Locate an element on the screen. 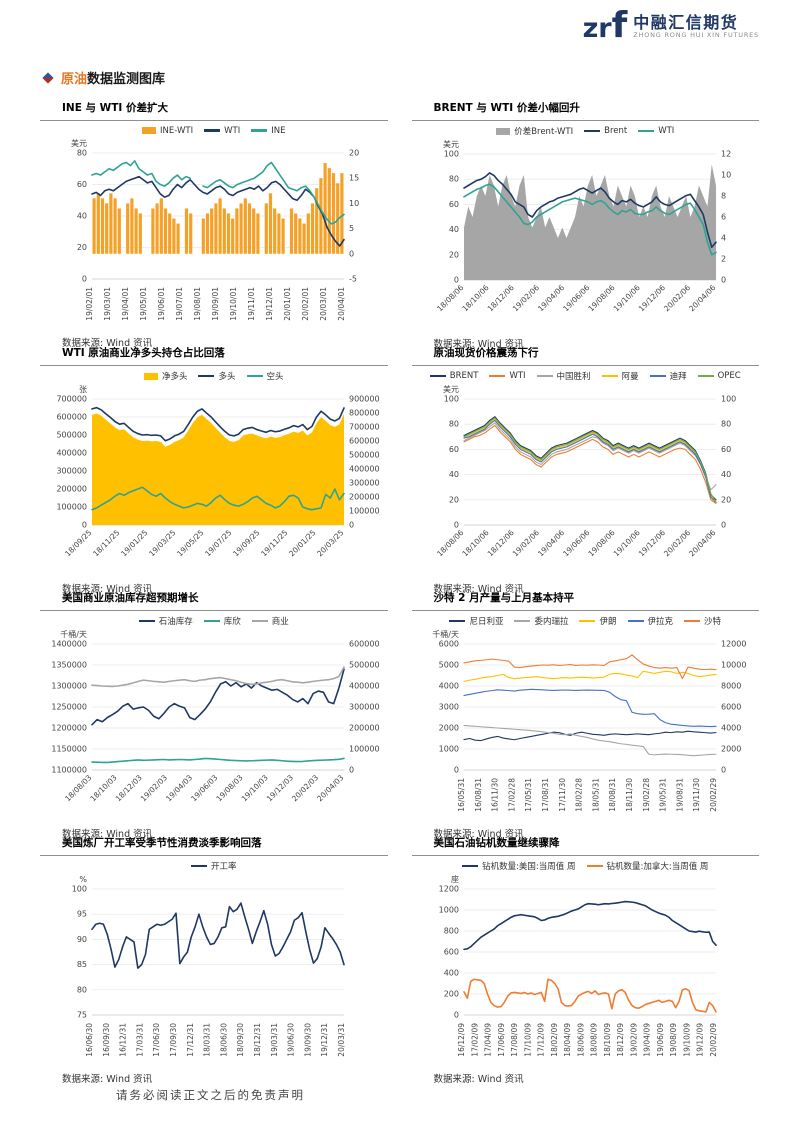 The height and width of the screenshot is (1122, 793). series-空头 is located at coordinates (218, 498).